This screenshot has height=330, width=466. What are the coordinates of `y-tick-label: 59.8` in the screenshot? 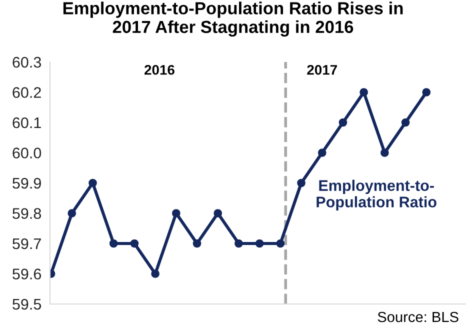 It's located at (27, 213).